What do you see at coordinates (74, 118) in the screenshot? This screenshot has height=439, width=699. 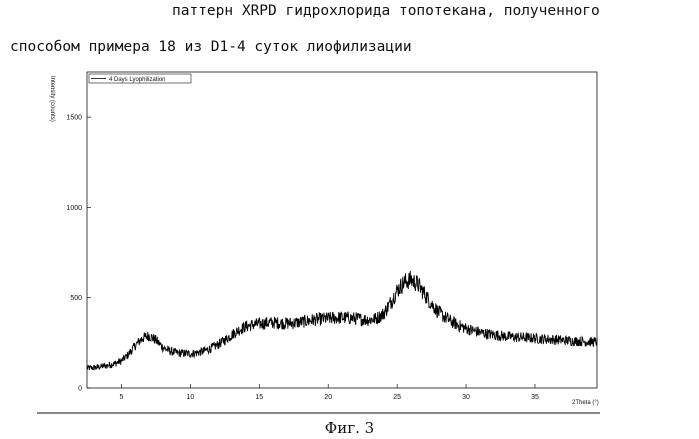 I see `y-tick-label: 1500` at bounding box center [74, 118].